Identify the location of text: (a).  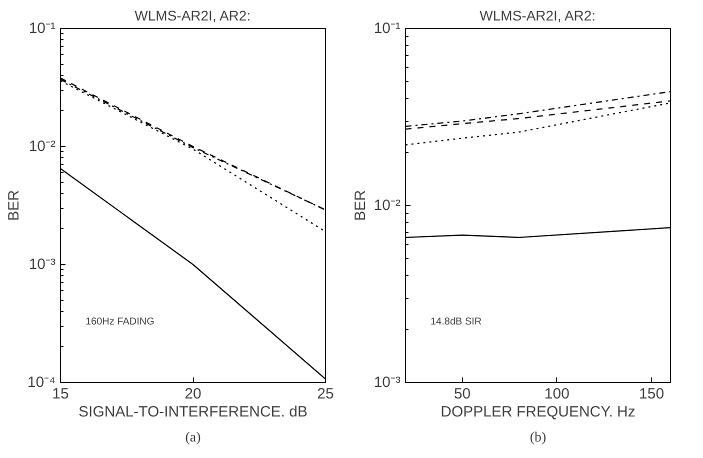
(193, 438).